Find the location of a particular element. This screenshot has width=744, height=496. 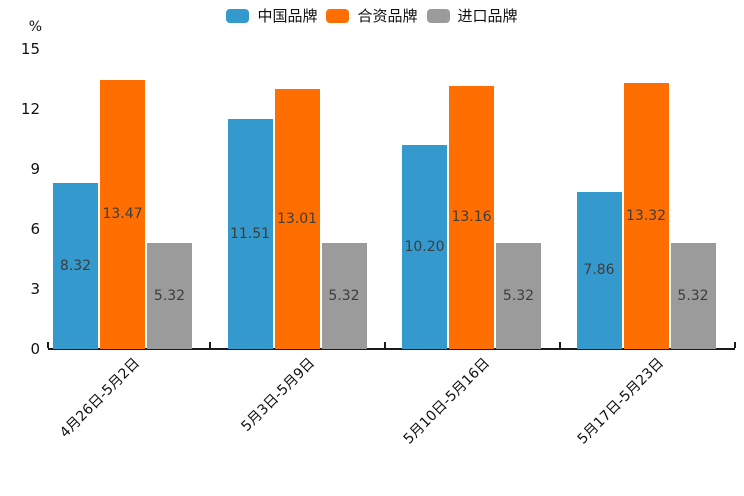

y-tick-label: 15 is located at coordinates (30, 49).